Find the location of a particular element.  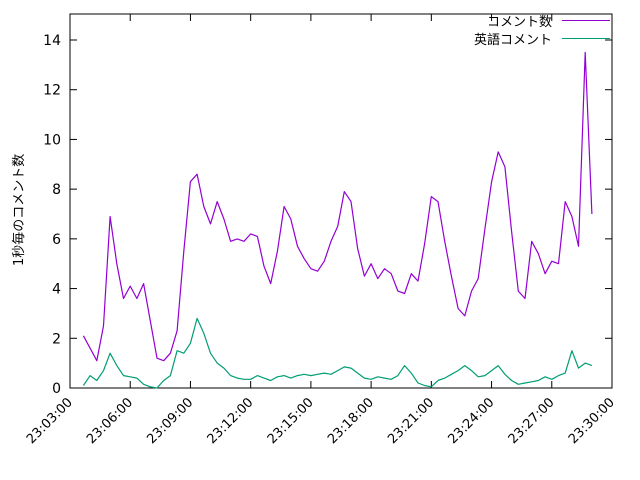

x-tick-label: 23:30:00 is located at coordinates (592, 421).